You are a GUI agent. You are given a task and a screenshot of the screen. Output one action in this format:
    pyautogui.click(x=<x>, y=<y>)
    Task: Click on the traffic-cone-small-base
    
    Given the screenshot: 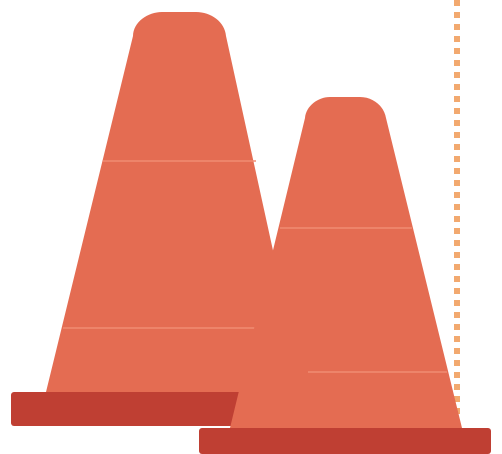 What is the action you would take?
    pyautogui.click(x=345, y=441)
    